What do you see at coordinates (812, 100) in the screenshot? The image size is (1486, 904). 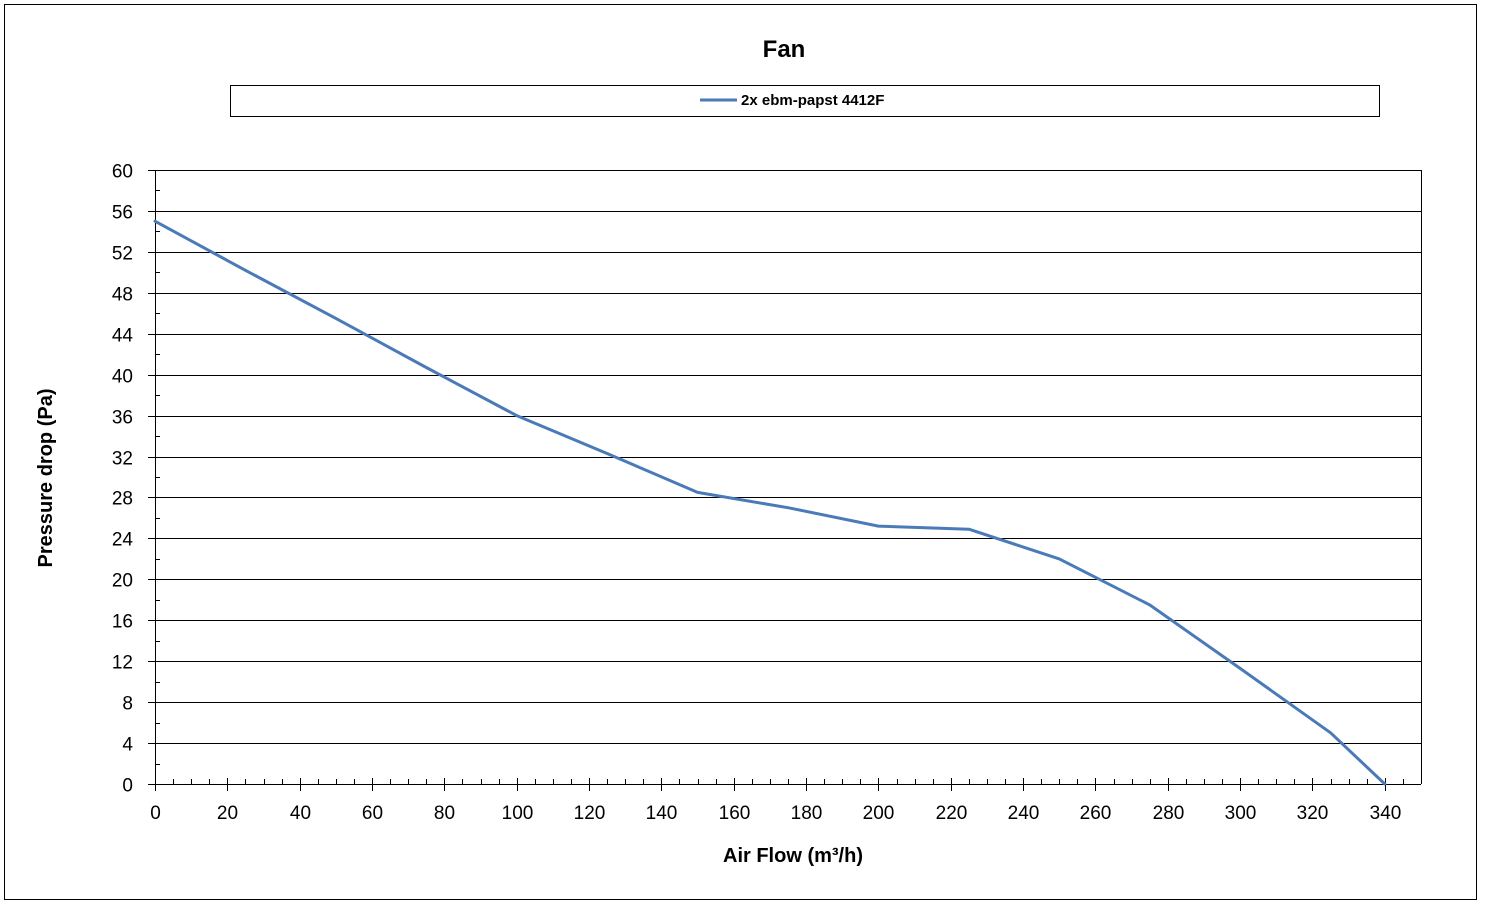 I see `legend-label: 2x ebm-papst 4412F` at bounding box center [812, 100].